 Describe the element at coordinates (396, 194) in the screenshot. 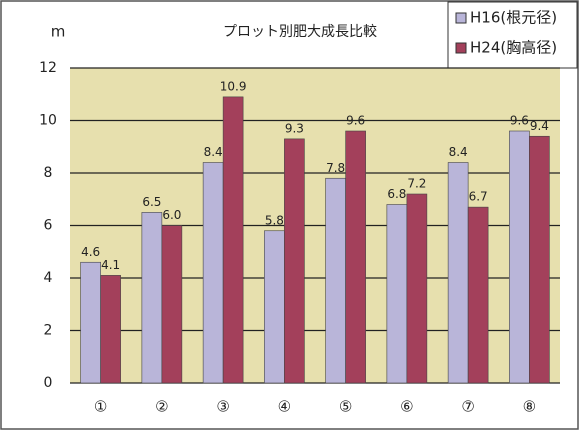

I see `data-label: 6.8` at that location.